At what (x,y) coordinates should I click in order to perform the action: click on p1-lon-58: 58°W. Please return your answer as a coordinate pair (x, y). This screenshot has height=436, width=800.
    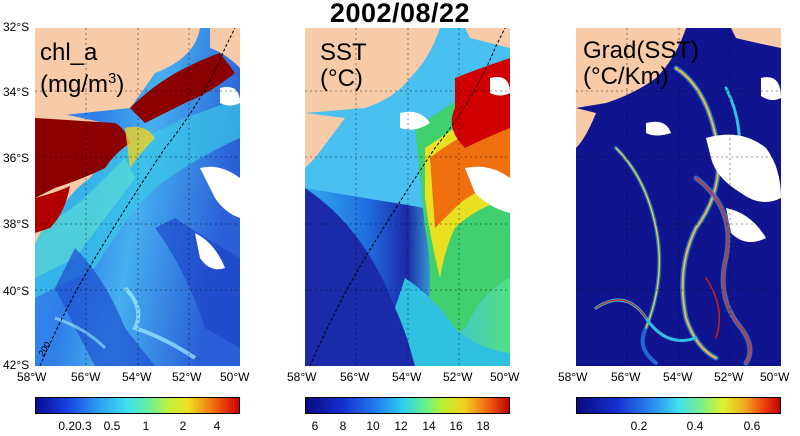
    Looking at the image, I should click on (32, 377).